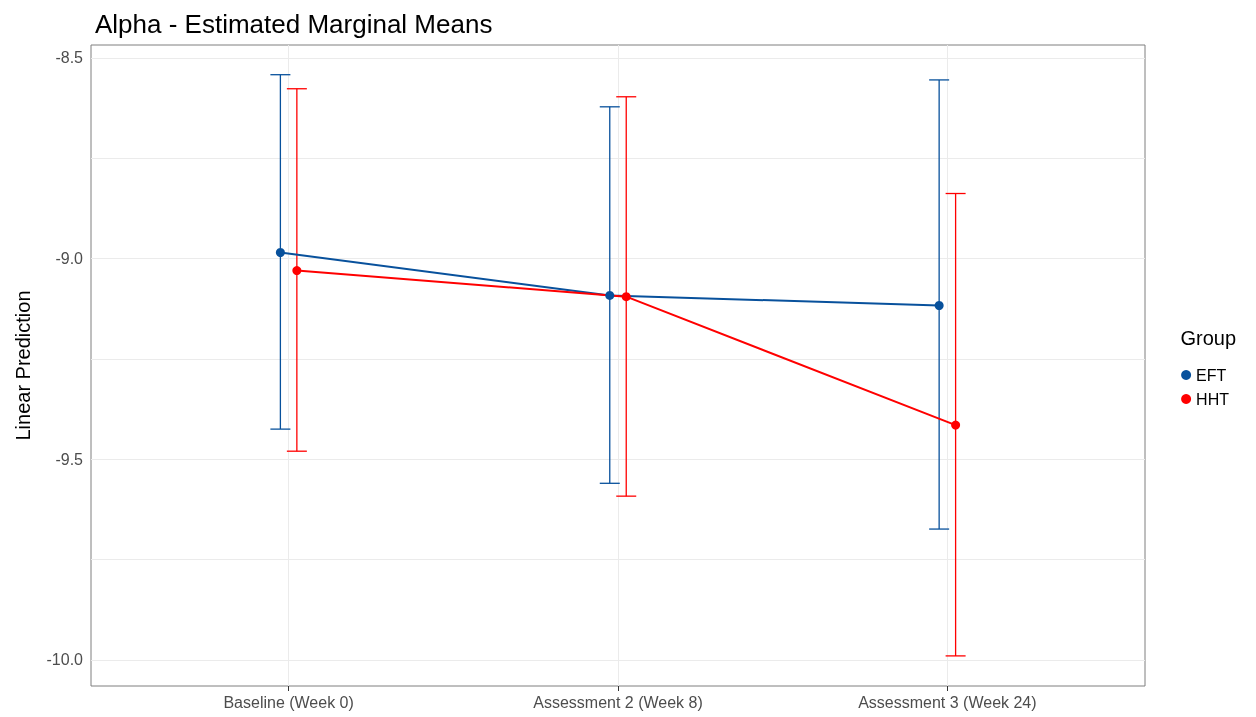 The image size is (1256, 717). Describe the element at coordinates (69, 259) in the screenshot. I see `y-tick-label: -9.0` at that location.